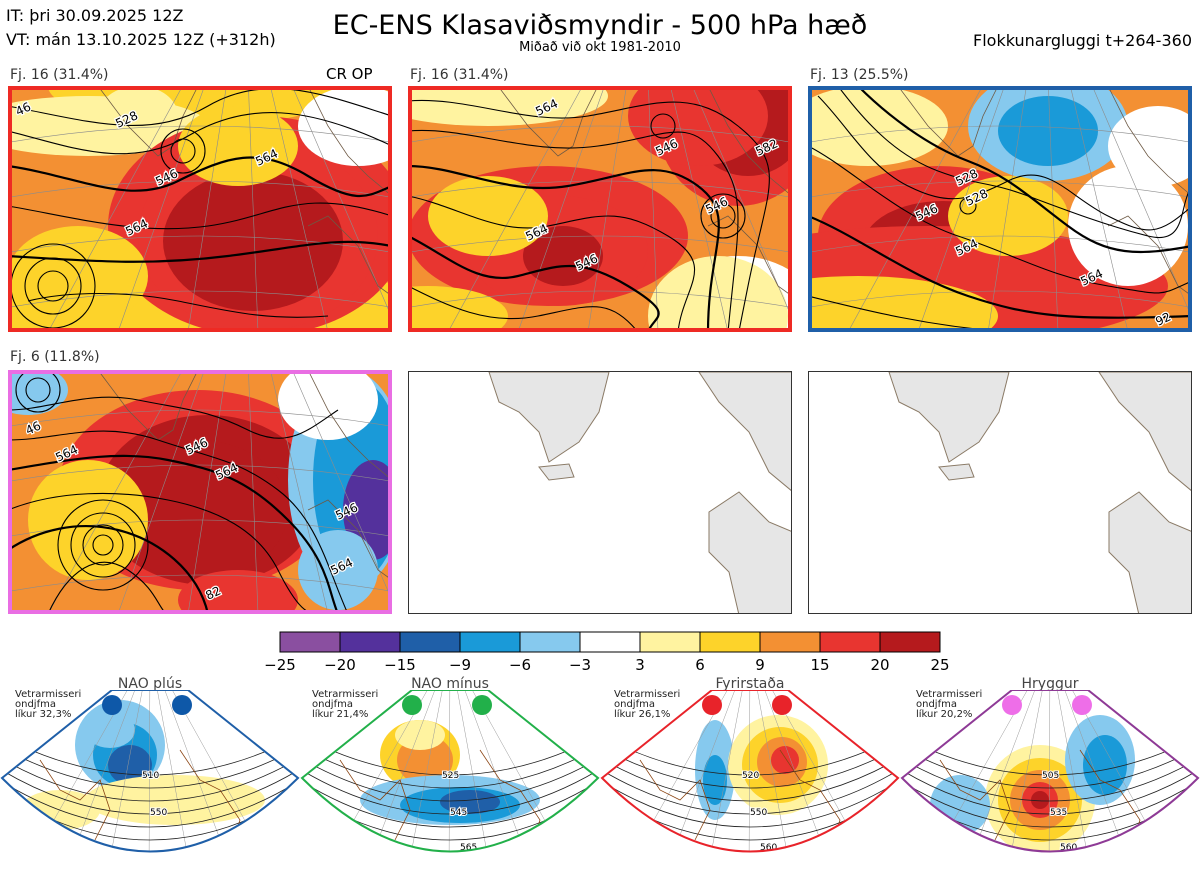 Image resolution: width=1200 pixels, height=871 pixels. I want to click on colorbar-tick-label: 20, so click(880, 665).